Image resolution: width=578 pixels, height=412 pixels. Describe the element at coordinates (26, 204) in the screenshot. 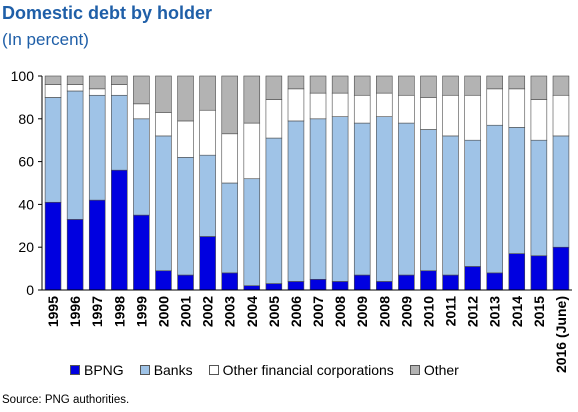

I see `y-tick-label: 40` at that location.